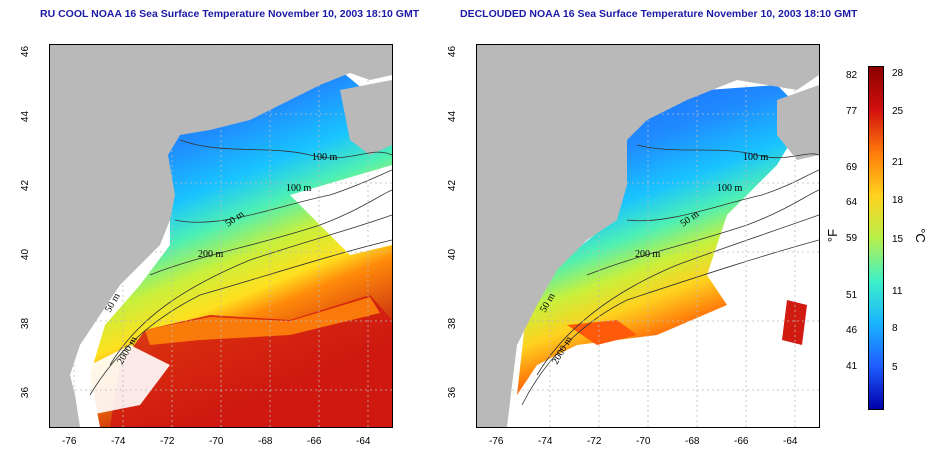  What do you see at coordinates (852, 295) in the screenshot?
I see `fahrenheit-tick: 51` at bounding box center [852, 295].